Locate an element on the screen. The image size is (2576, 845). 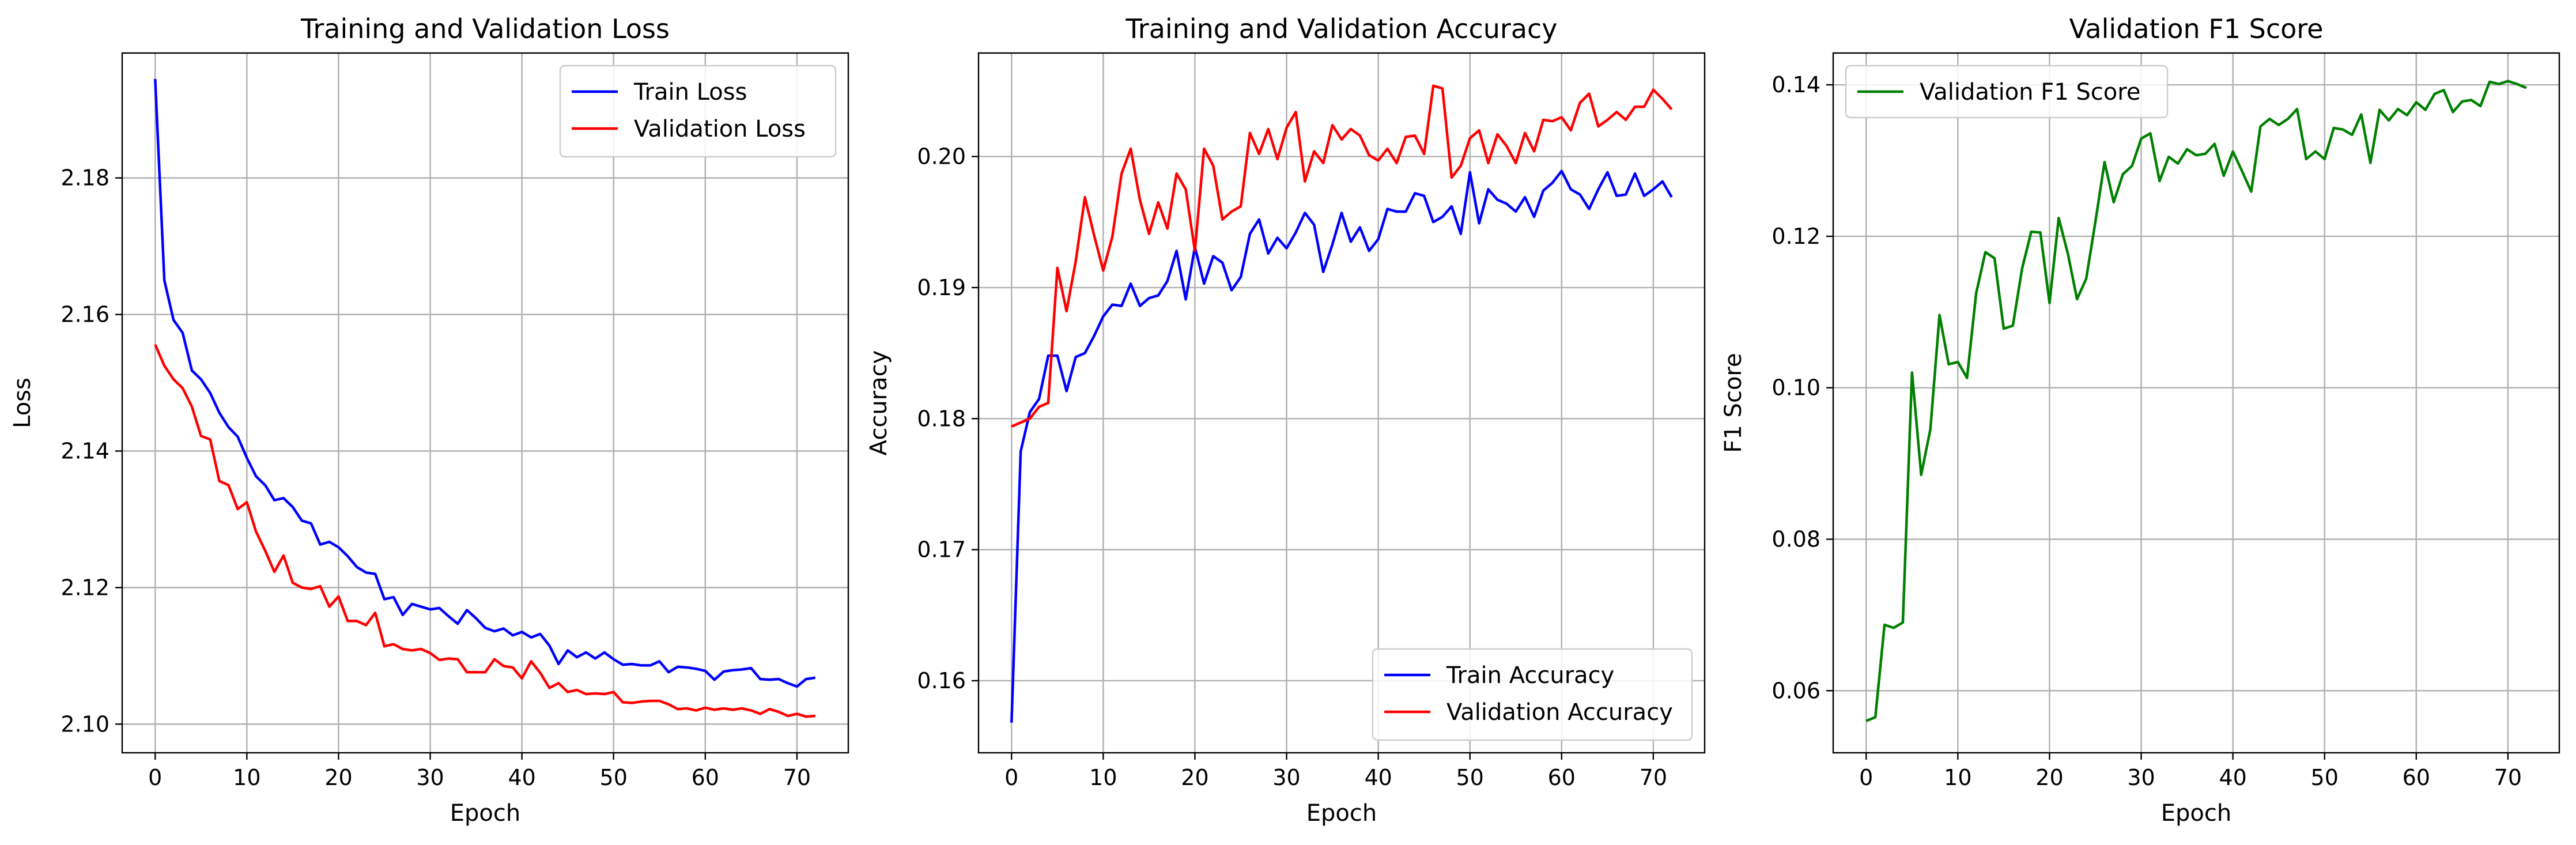
chart-title: Training and Validation Loss is located at coordinates (485, 28).